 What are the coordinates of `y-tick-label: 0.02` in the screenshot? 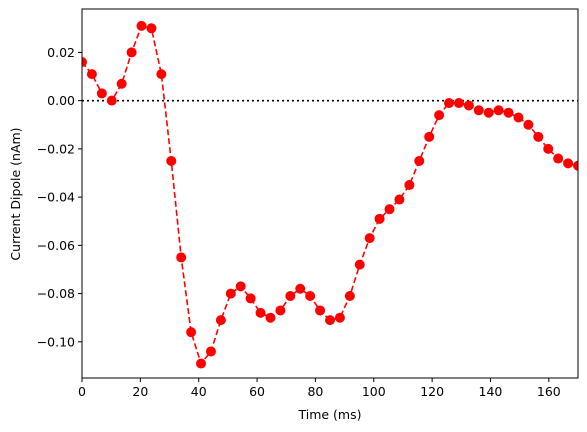 It's located at (61, 52).